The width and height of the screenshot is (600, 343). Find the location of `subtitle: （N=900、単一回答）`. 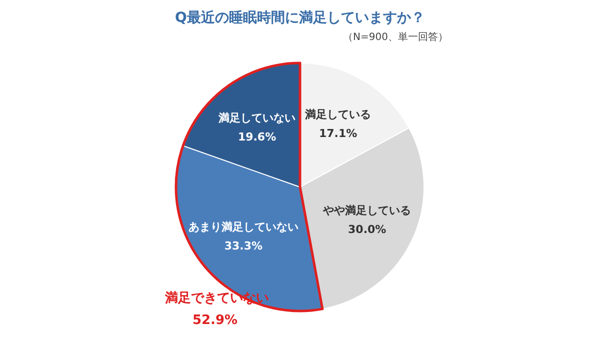

subtitle: （N=900、単一回答） is located at coordinates (395, 37).